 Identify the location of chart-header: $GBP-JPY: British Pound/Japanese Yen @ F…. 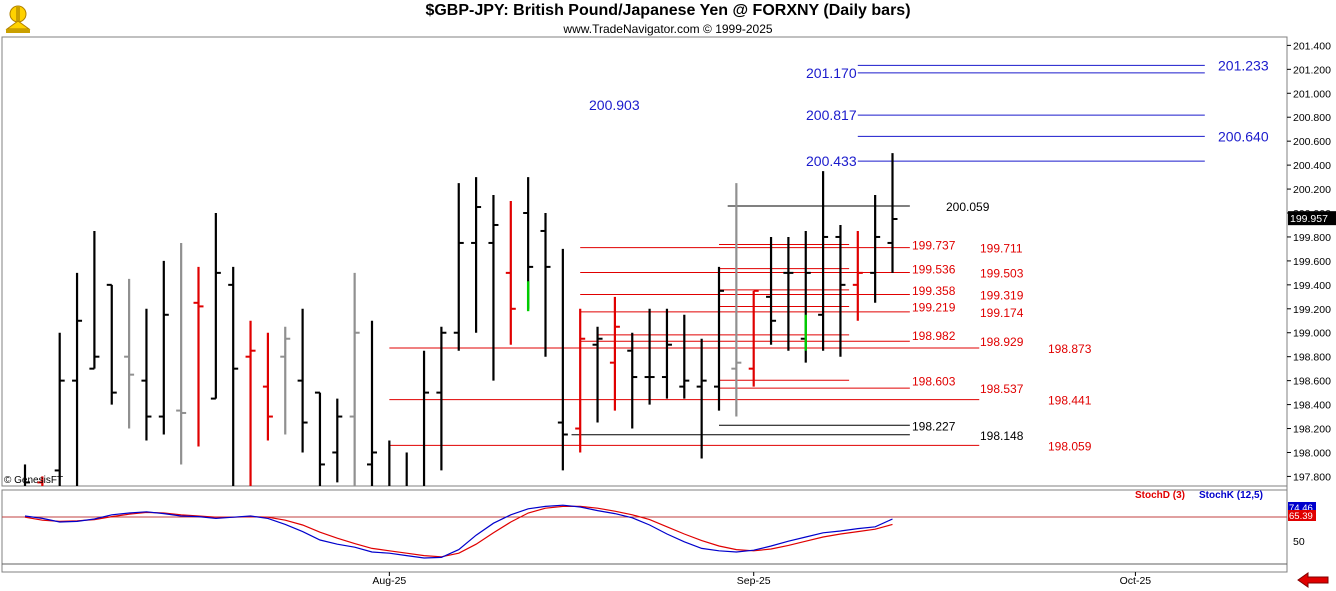
(668, 19).